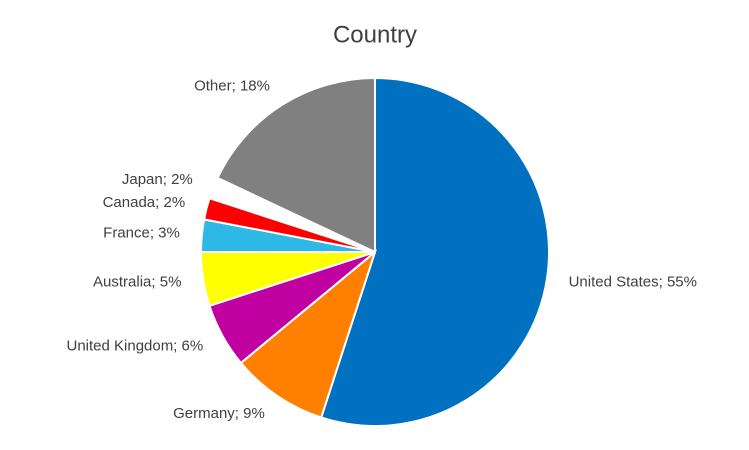 The image size is (749, 450). I want to click on data-label: Japan; 2%, so click(157, 179).